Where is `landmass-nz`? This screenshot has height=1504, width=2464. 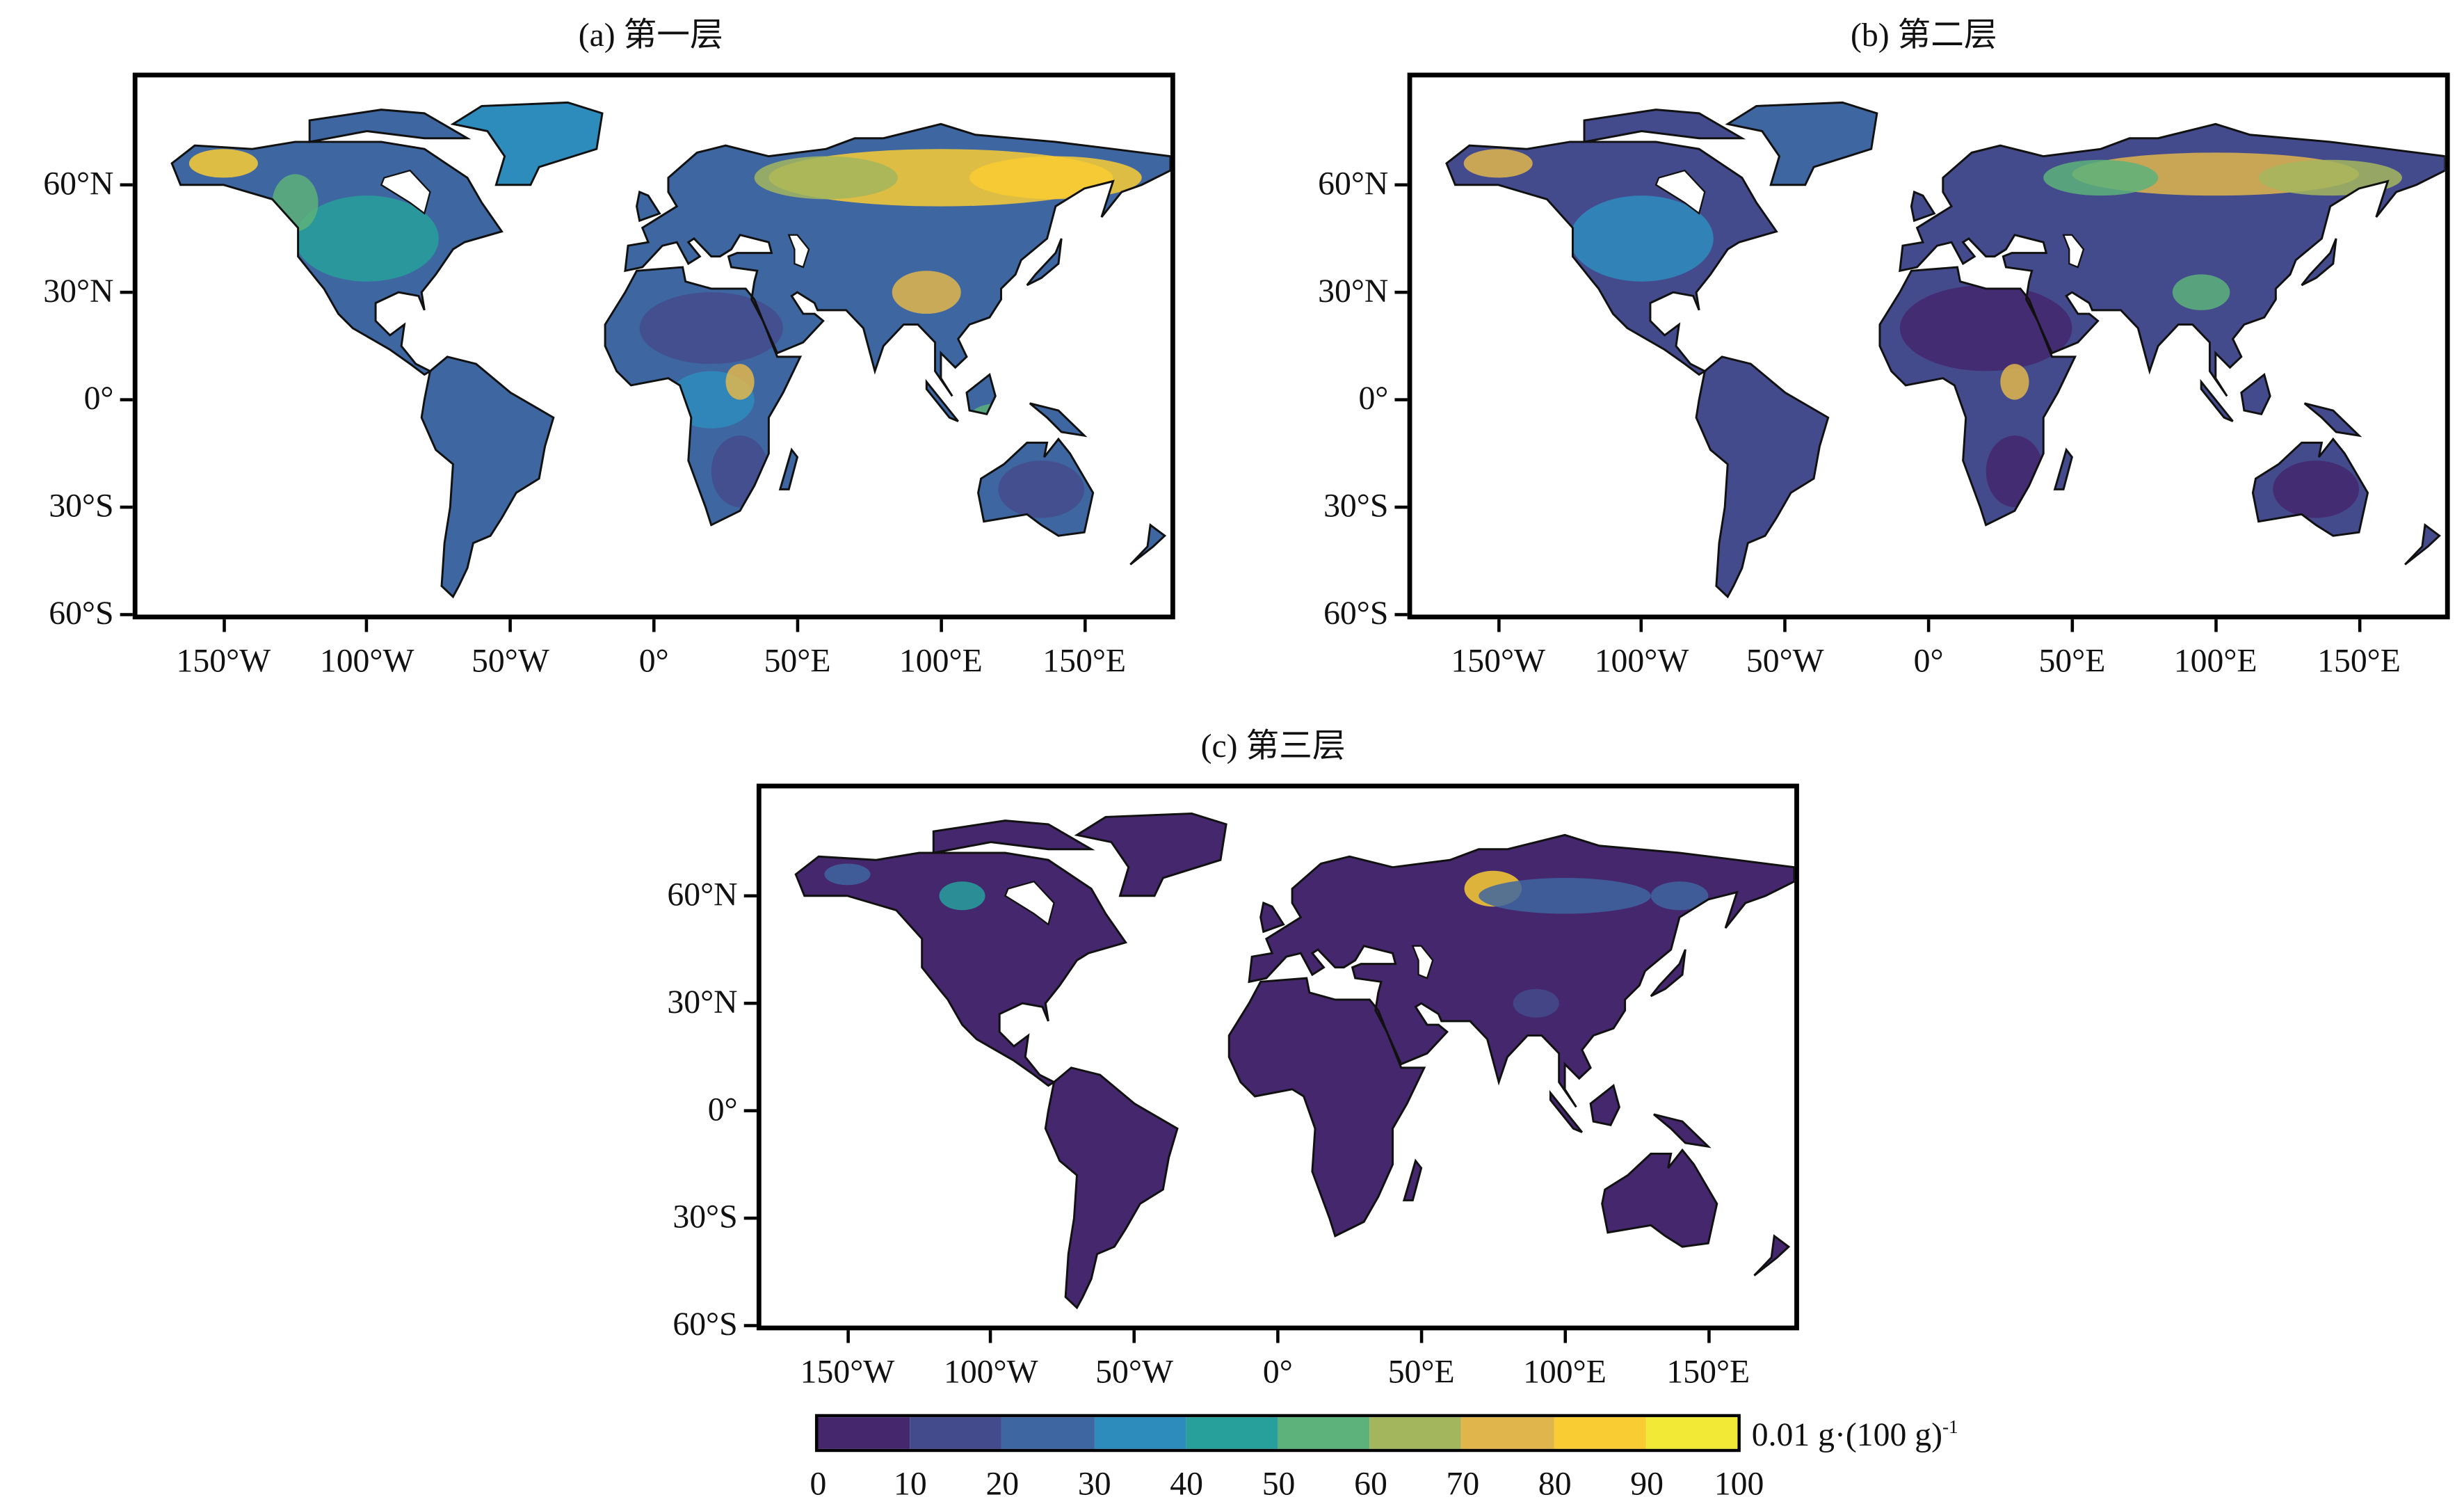
landmass-nz is located at coordinates (1147, 545).